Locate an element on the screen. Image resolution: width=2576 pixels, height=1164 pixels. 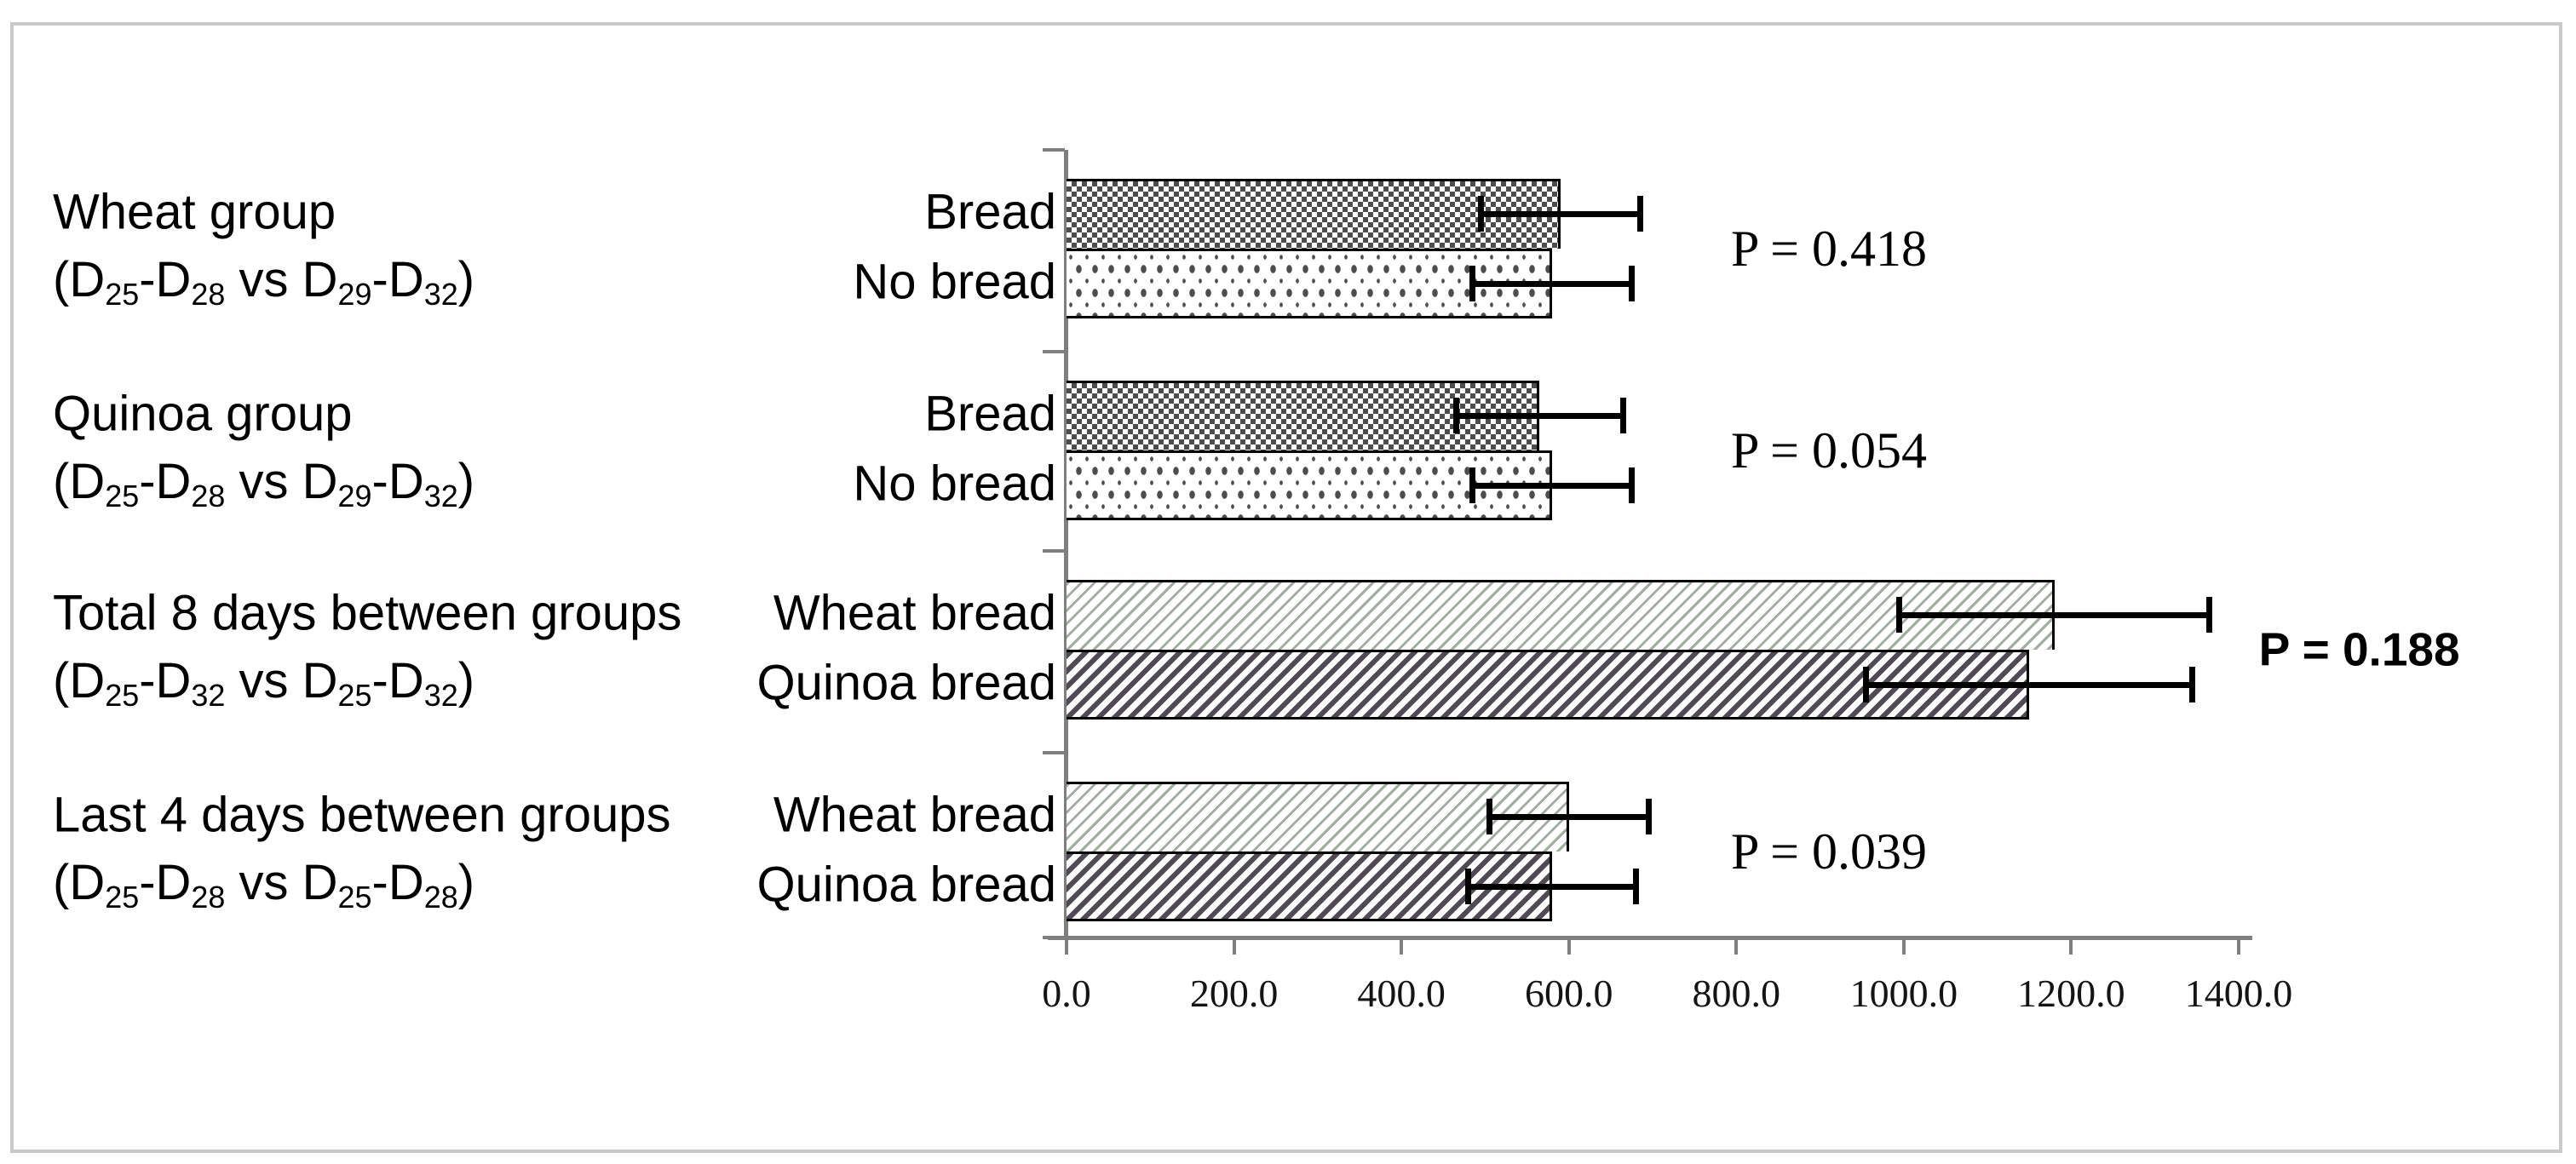
y-axis is located at coordinates (1066, 545).